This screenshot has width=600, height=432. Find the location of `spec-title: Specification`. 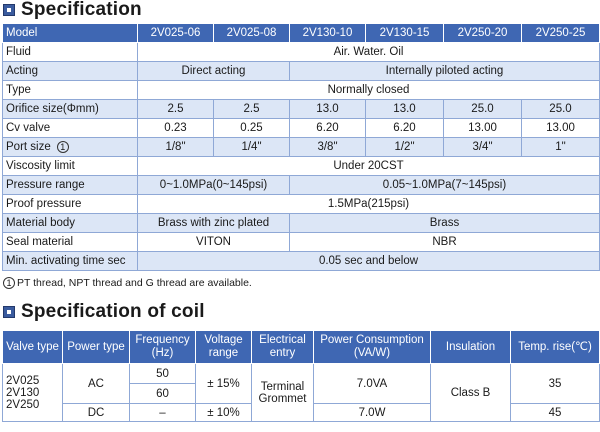

spec-title: Specification is located at coordinates (81, 10).